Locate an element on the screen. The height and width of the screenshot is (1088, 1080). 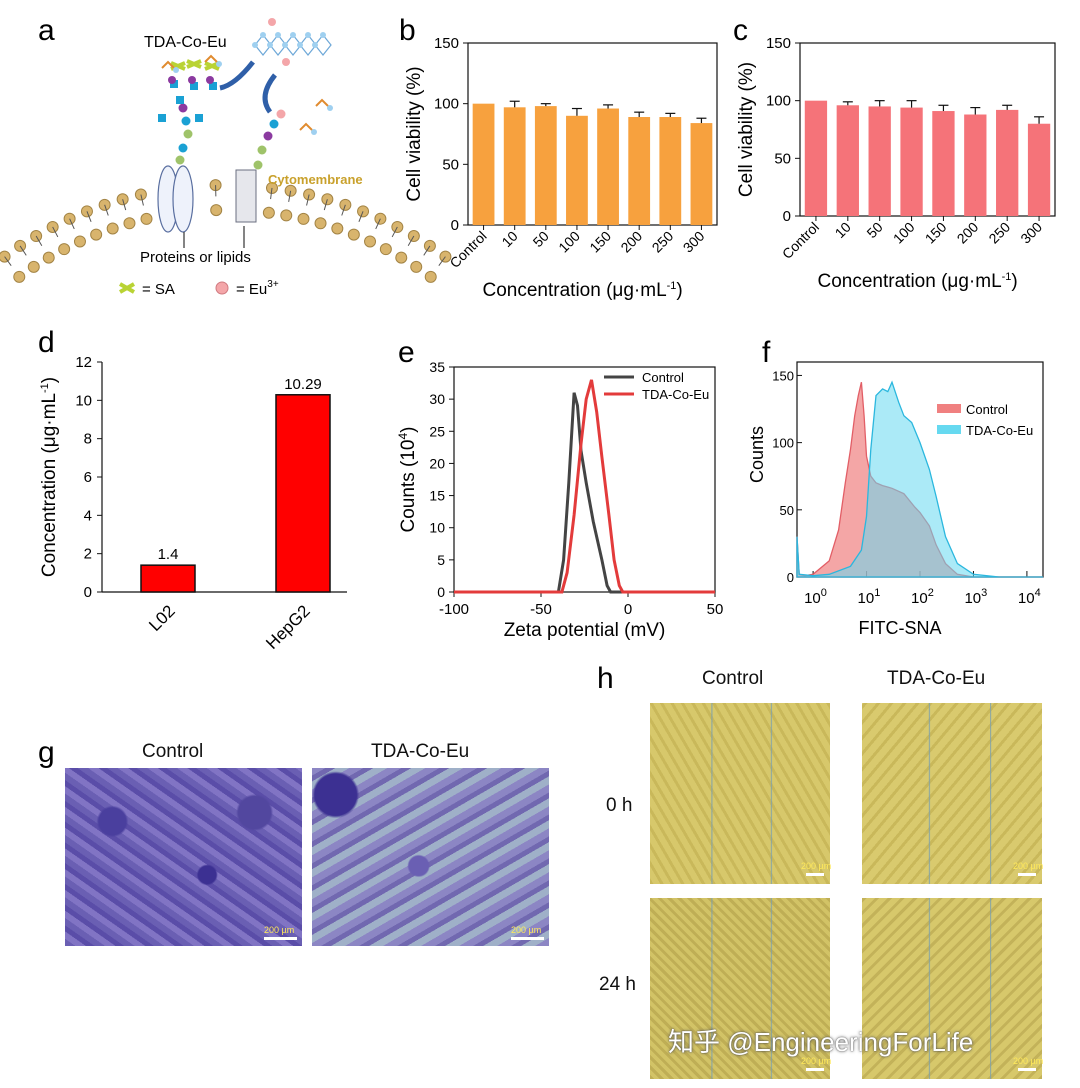
a-proteins-label: Proteins or lipids is located at coordinates (195, 257).